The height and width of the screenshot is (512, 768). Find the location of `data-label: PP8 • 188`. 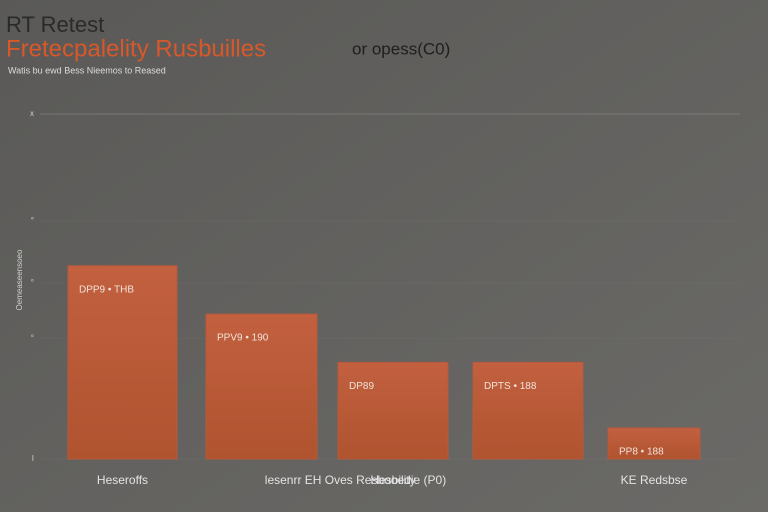

data-label: PP8 • 188 is located at coordinates (641, 452).